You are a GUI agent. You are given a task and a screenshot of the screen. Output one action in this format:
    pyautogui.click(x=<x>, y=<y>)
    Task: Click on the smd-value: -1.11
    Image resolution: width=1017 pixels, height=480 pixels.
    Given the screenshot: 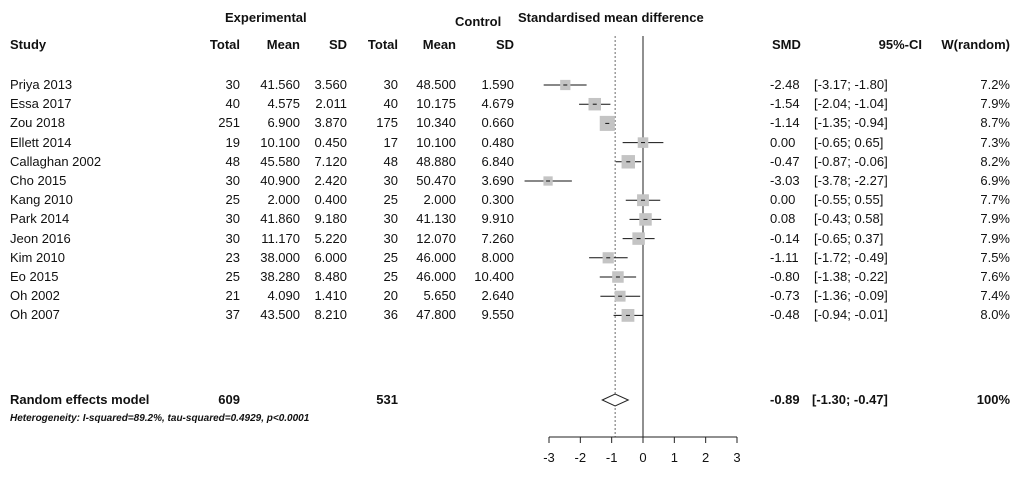 What is the action you would take?
    pyautogui.click(x=784, y=257)
    